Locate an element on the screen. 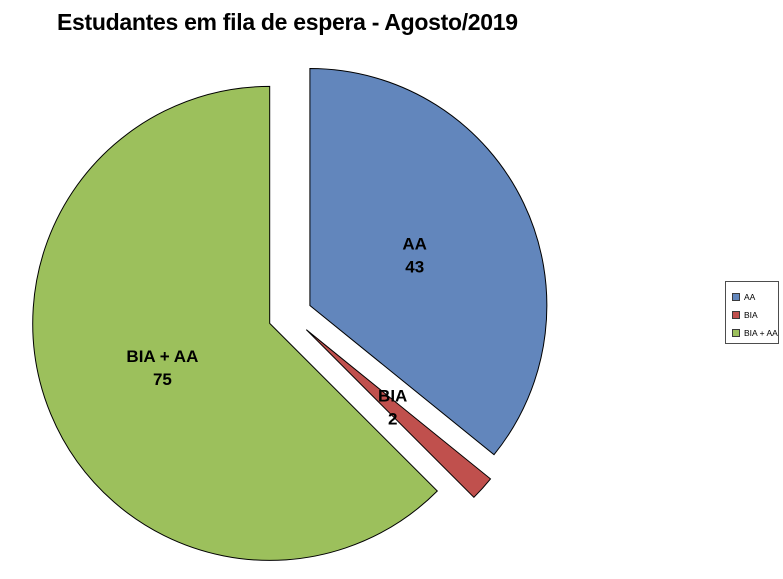 This screenshot has width=783, height=579. legend-item-bia-aa: BIA + AA is located at coordinates (755, 332).